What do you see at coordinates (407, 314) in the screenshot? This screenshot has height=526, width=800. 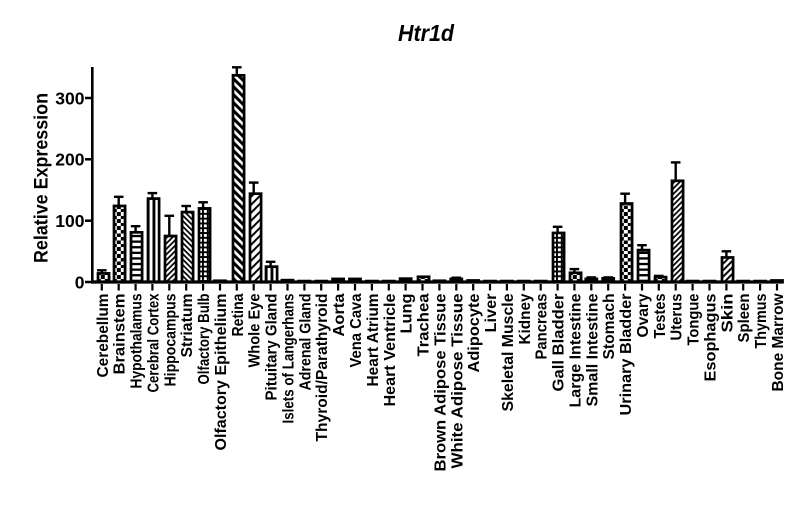 I see `svg-text: Lung` at bounding box center [407, 314].